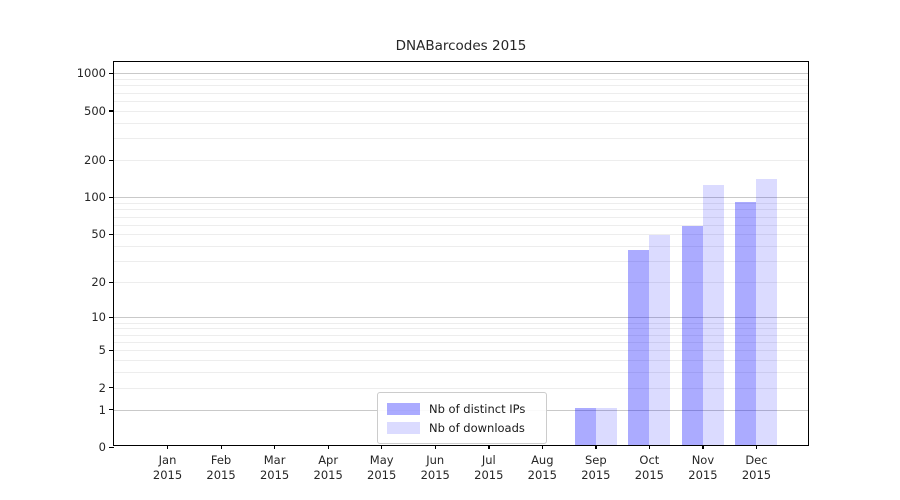  I want to click on x-tick-month: Dec, so click(756, 460).